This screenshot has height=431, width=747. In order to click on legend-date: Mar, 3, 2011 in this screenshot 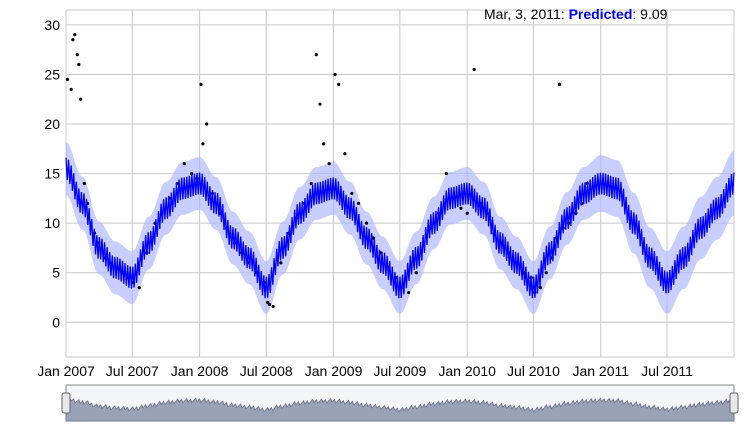, I will do `click(522, 14)`.